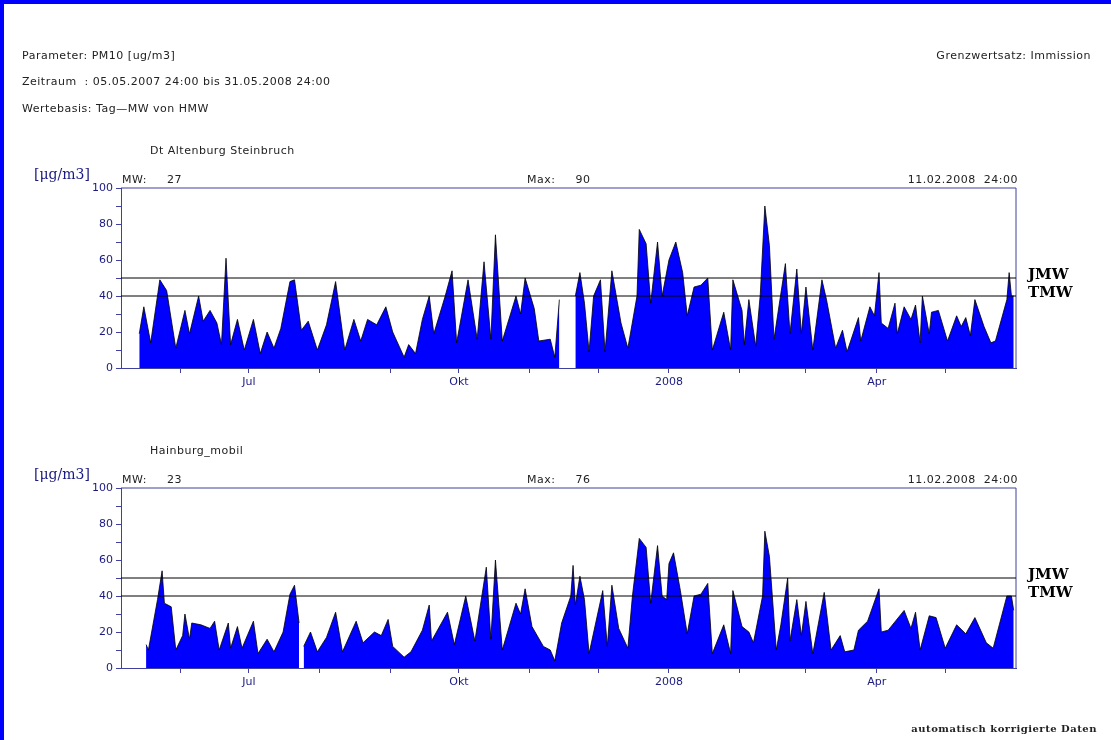 The height and width of the screenshot is (740, 1111). I want to click on text: Max: 76, so click(559, 480).